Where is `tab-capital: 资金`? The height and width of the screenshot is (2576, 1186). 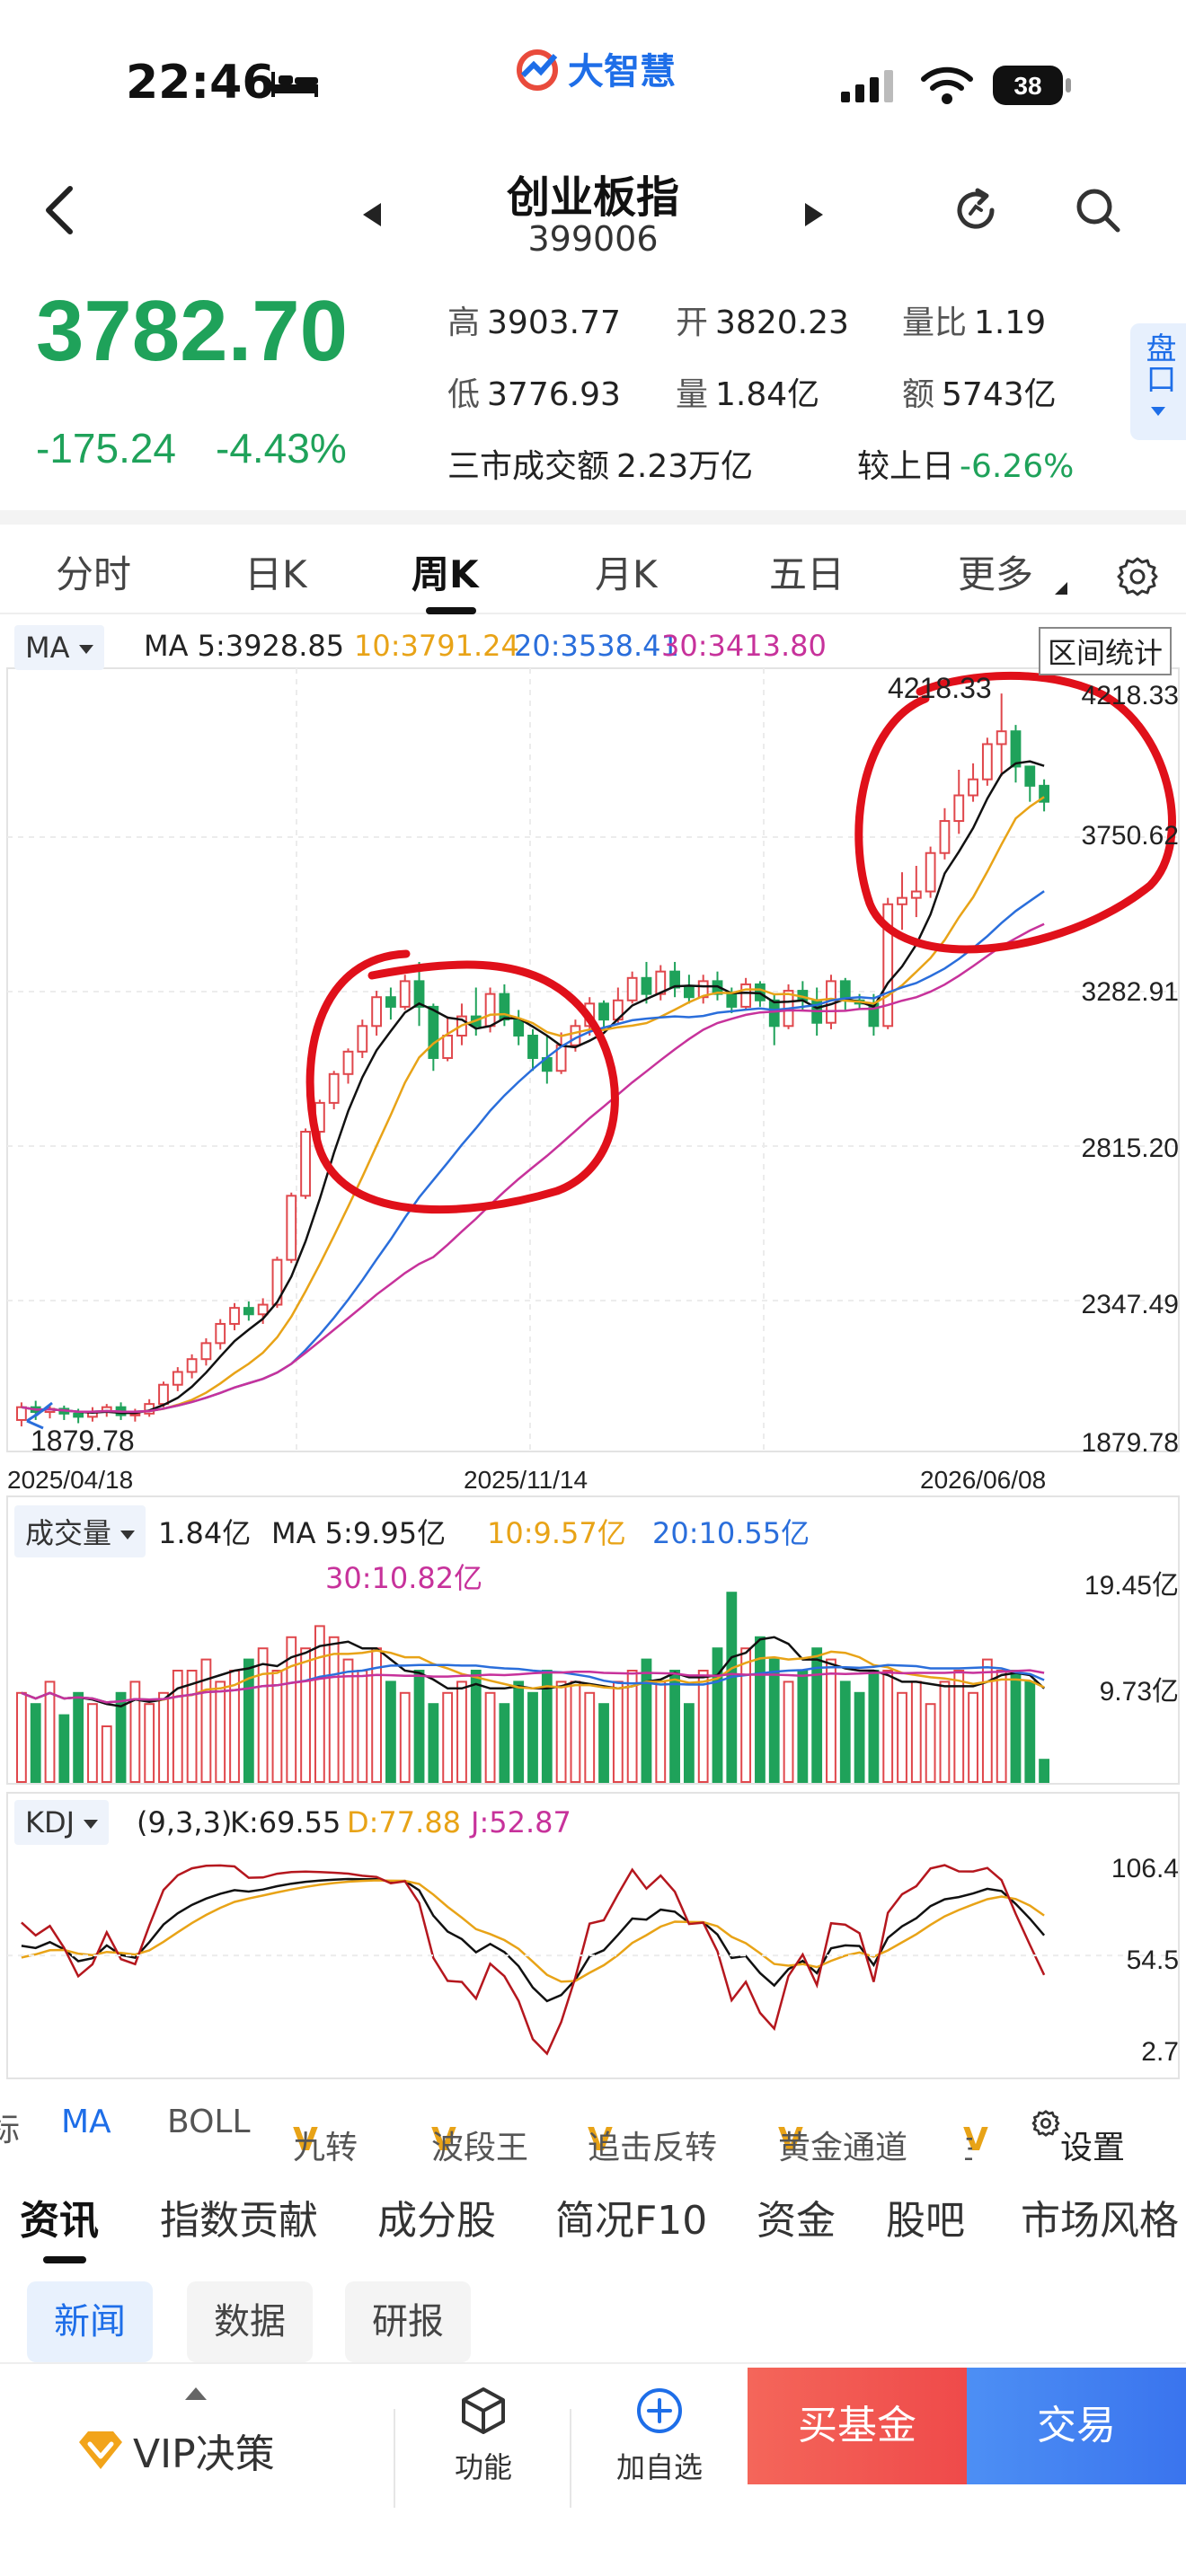 tab-capital: 资金 is located at coordinates (796, 2221).